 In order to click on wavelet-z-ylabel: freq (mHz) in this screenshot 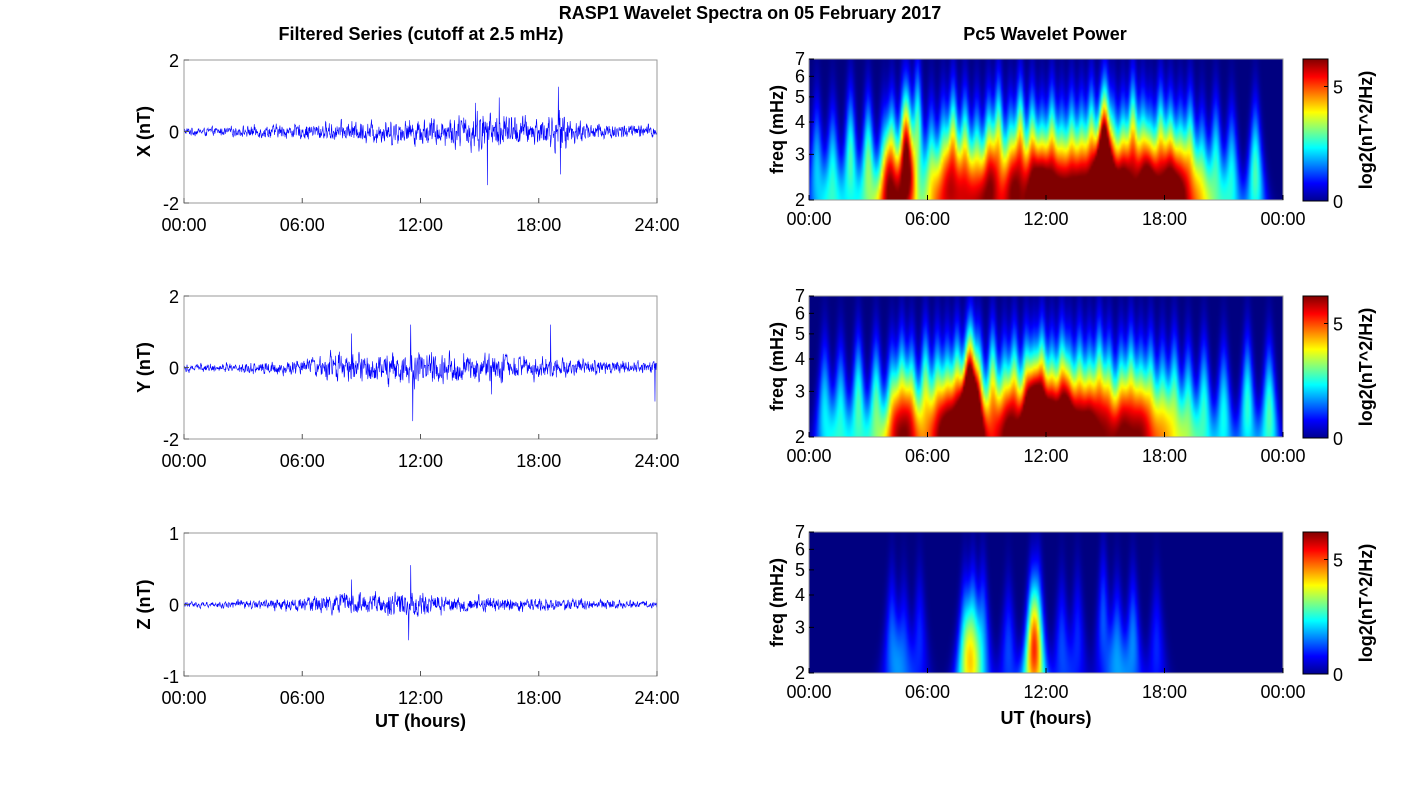, I will do `click(777, 602)`.